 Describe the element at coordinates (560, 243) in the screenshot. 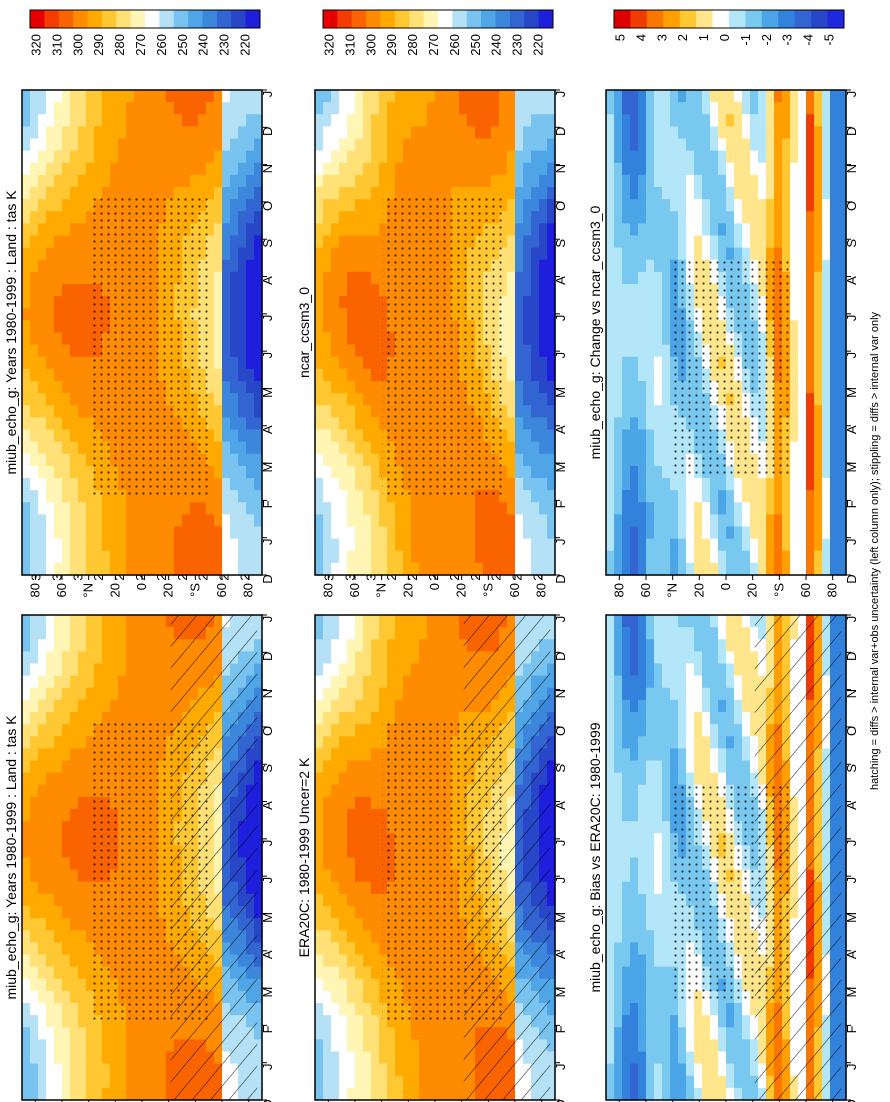

I see `month-tick-label: S` at that location.